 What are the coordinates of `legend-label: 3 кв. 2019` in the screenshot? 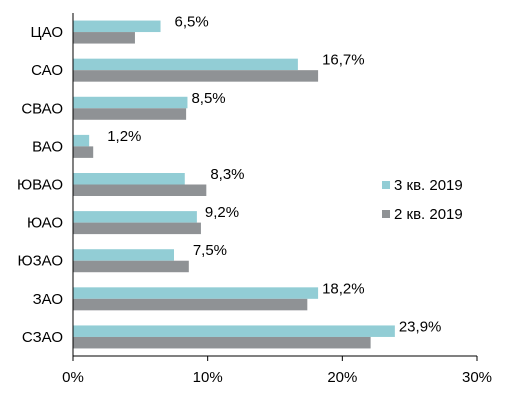 It's located at (428, 185).